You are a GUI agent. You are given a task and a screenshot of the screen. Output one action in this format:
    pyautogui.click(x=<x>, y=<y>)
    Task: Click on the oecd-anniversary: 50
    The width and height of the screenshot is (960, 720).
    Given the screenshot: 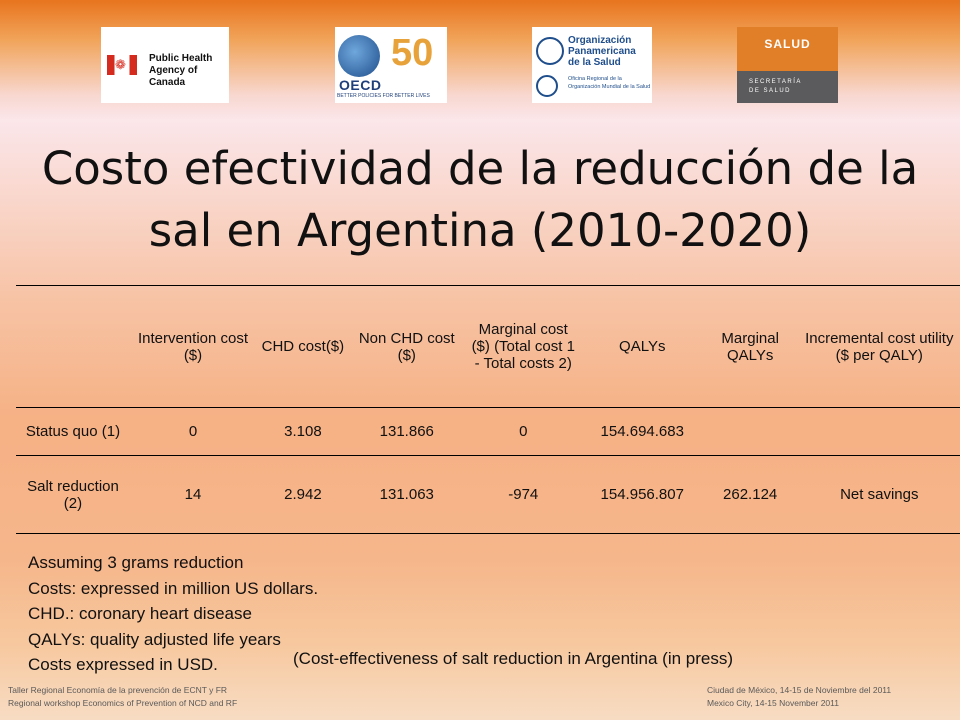 What is the action you would take?
    pyautogui.click(x=412, y=53)
    